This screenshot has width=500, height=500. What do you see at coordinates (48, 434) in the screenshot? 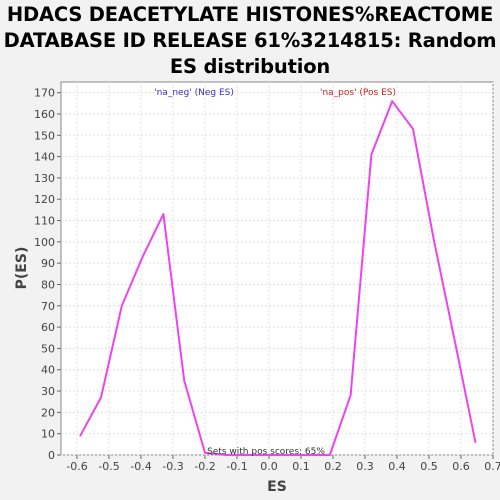
I see `y-tick-label: 10` at bounding box center [48, 434].